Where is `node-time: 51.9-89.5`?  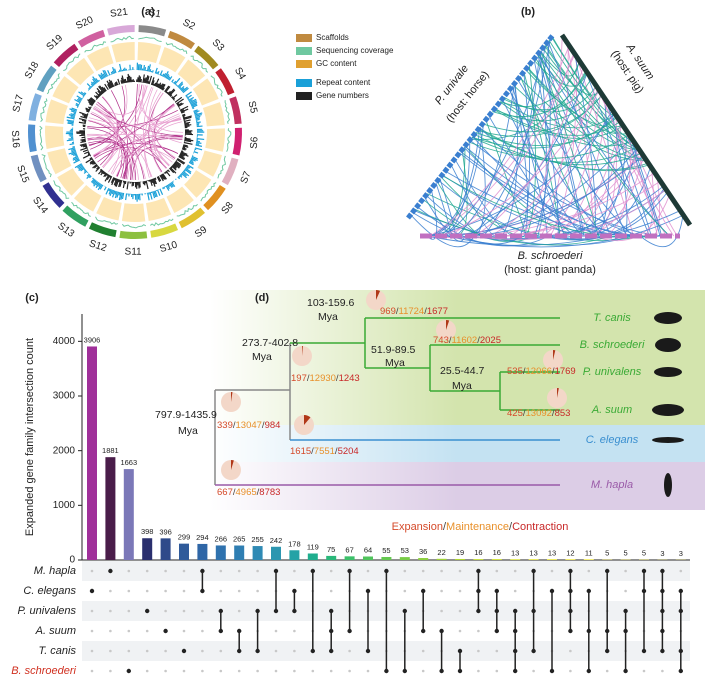 node-time: 51.9-89.5 is located at coordinates (393, 350).